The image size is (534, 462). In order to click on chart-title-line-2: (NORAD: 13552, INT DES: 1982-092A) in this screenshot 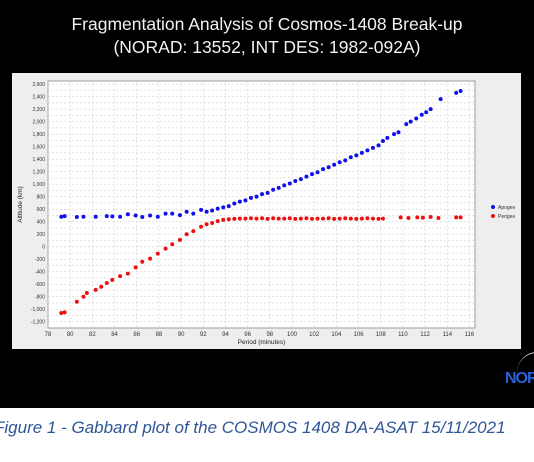, I will do `click(267, 47)`.